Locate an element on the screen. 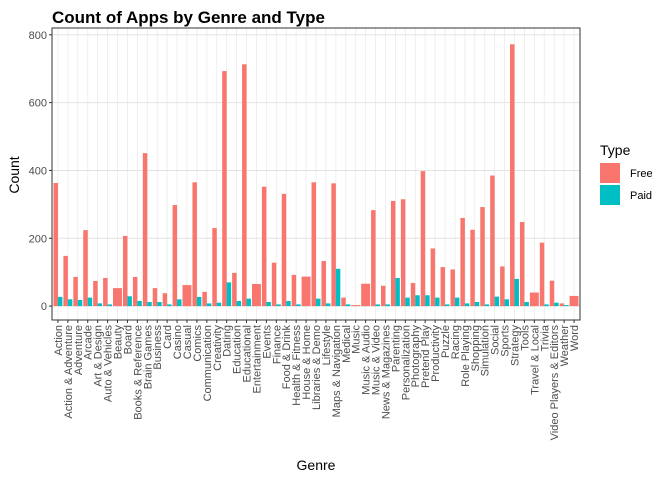  y-axis-title: Count is located at coordinates (14, 174).